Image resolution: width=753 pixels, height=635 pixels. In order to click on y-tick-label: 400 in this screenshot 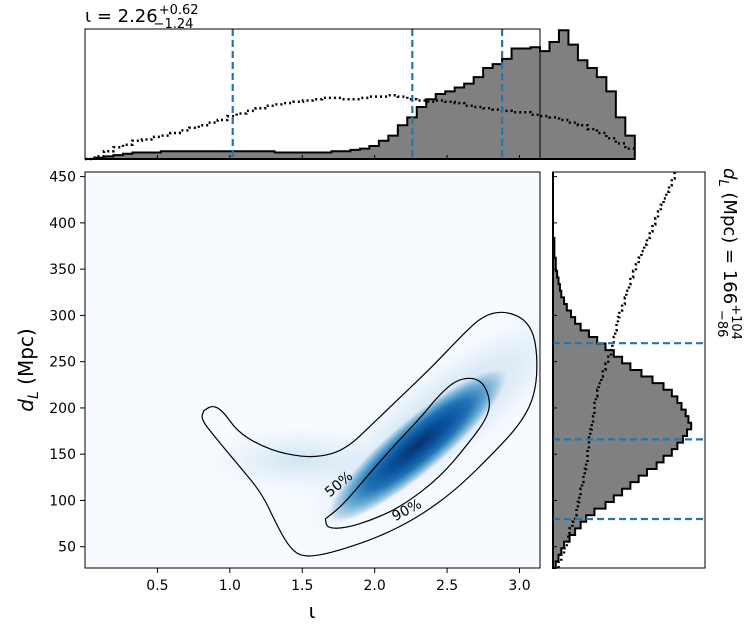, I will do `click(62, 224)`.